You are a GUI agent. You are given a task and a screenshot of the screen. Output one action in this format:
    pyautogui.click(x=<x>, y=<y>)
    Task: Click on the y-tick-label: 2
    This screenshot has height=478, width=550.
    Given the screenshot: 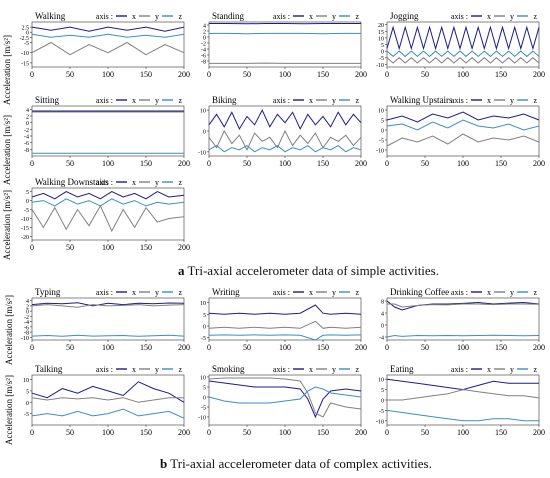 What is the action you would take?
    pyautogui.click(x=27, y=118)
    